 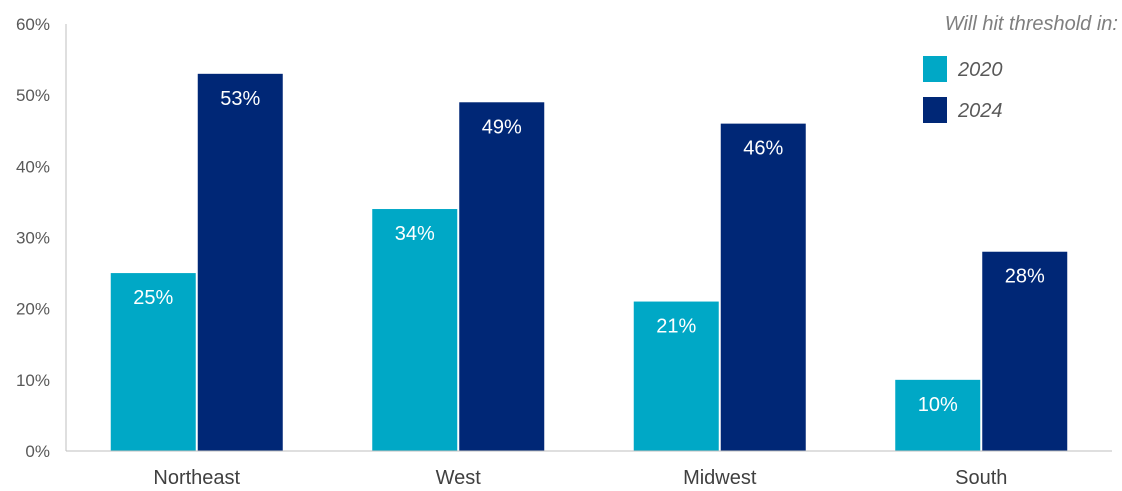 I want to click on data-label: 10%, so click(x=938, y=405).